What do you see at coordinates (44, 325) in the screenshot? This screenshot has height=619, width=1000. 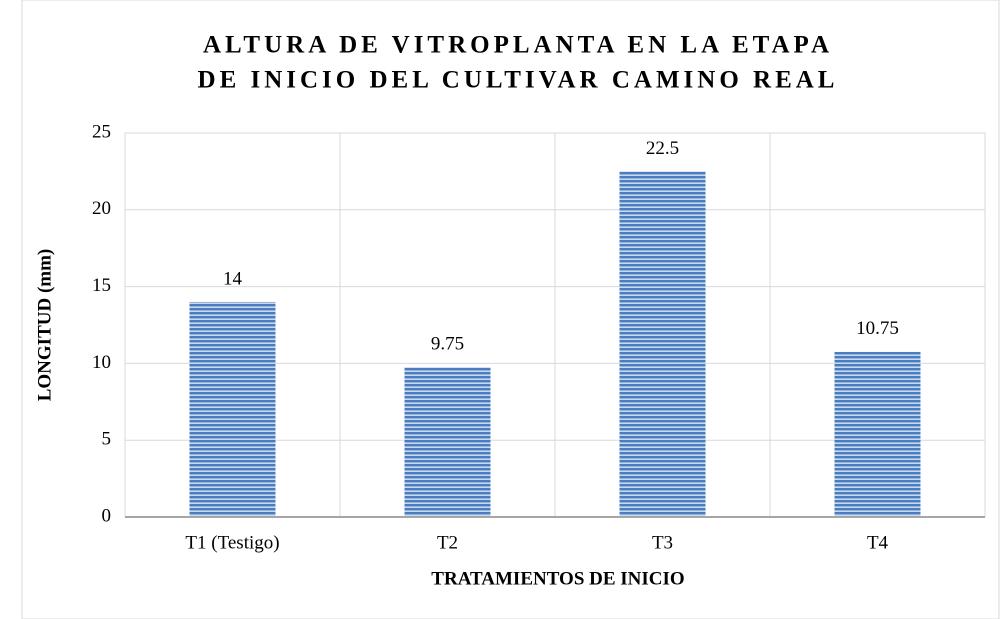 I see `y-axis-title: LONGITUD (mm)` at bounding box center [44, 325].